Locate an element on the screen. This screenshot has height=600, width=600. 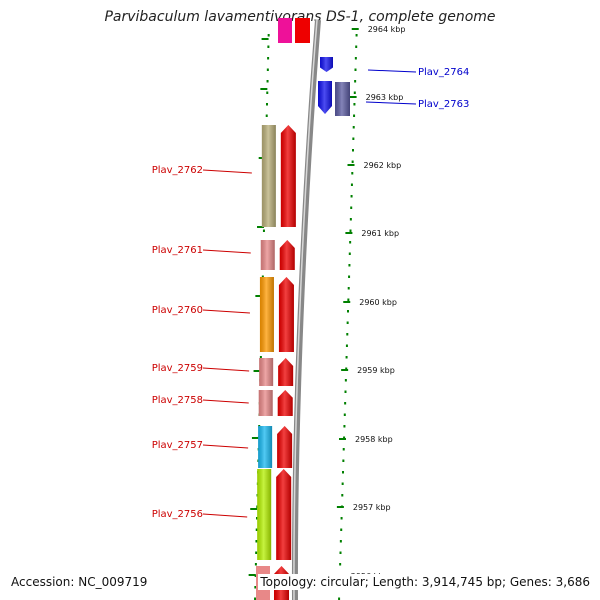
gene-label-plav-2758: Plav_2758 is located at coordinates (177, 400).